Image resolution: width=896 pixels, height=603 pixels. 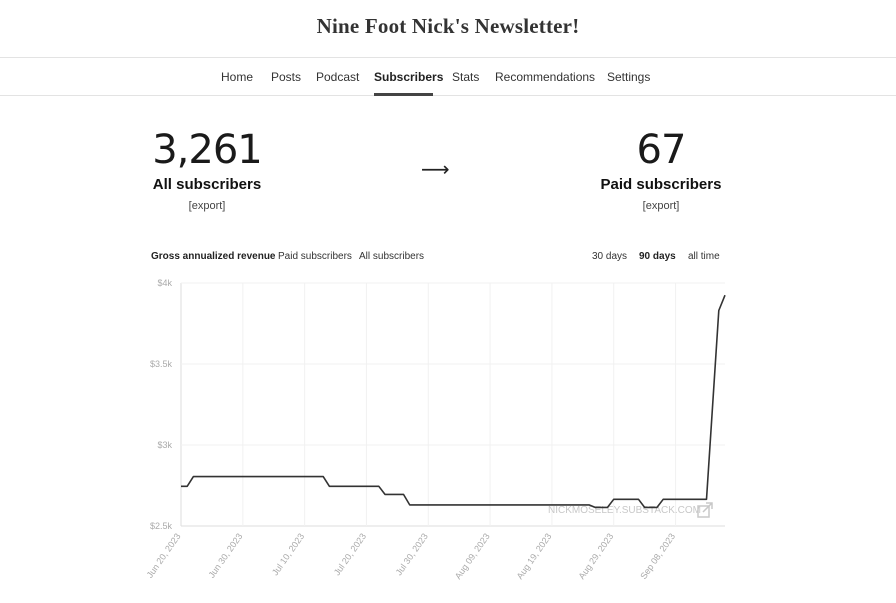 I want to click on all-subscribers-stat: 3,261 All subscribers [export], so click(x=207, y=171).